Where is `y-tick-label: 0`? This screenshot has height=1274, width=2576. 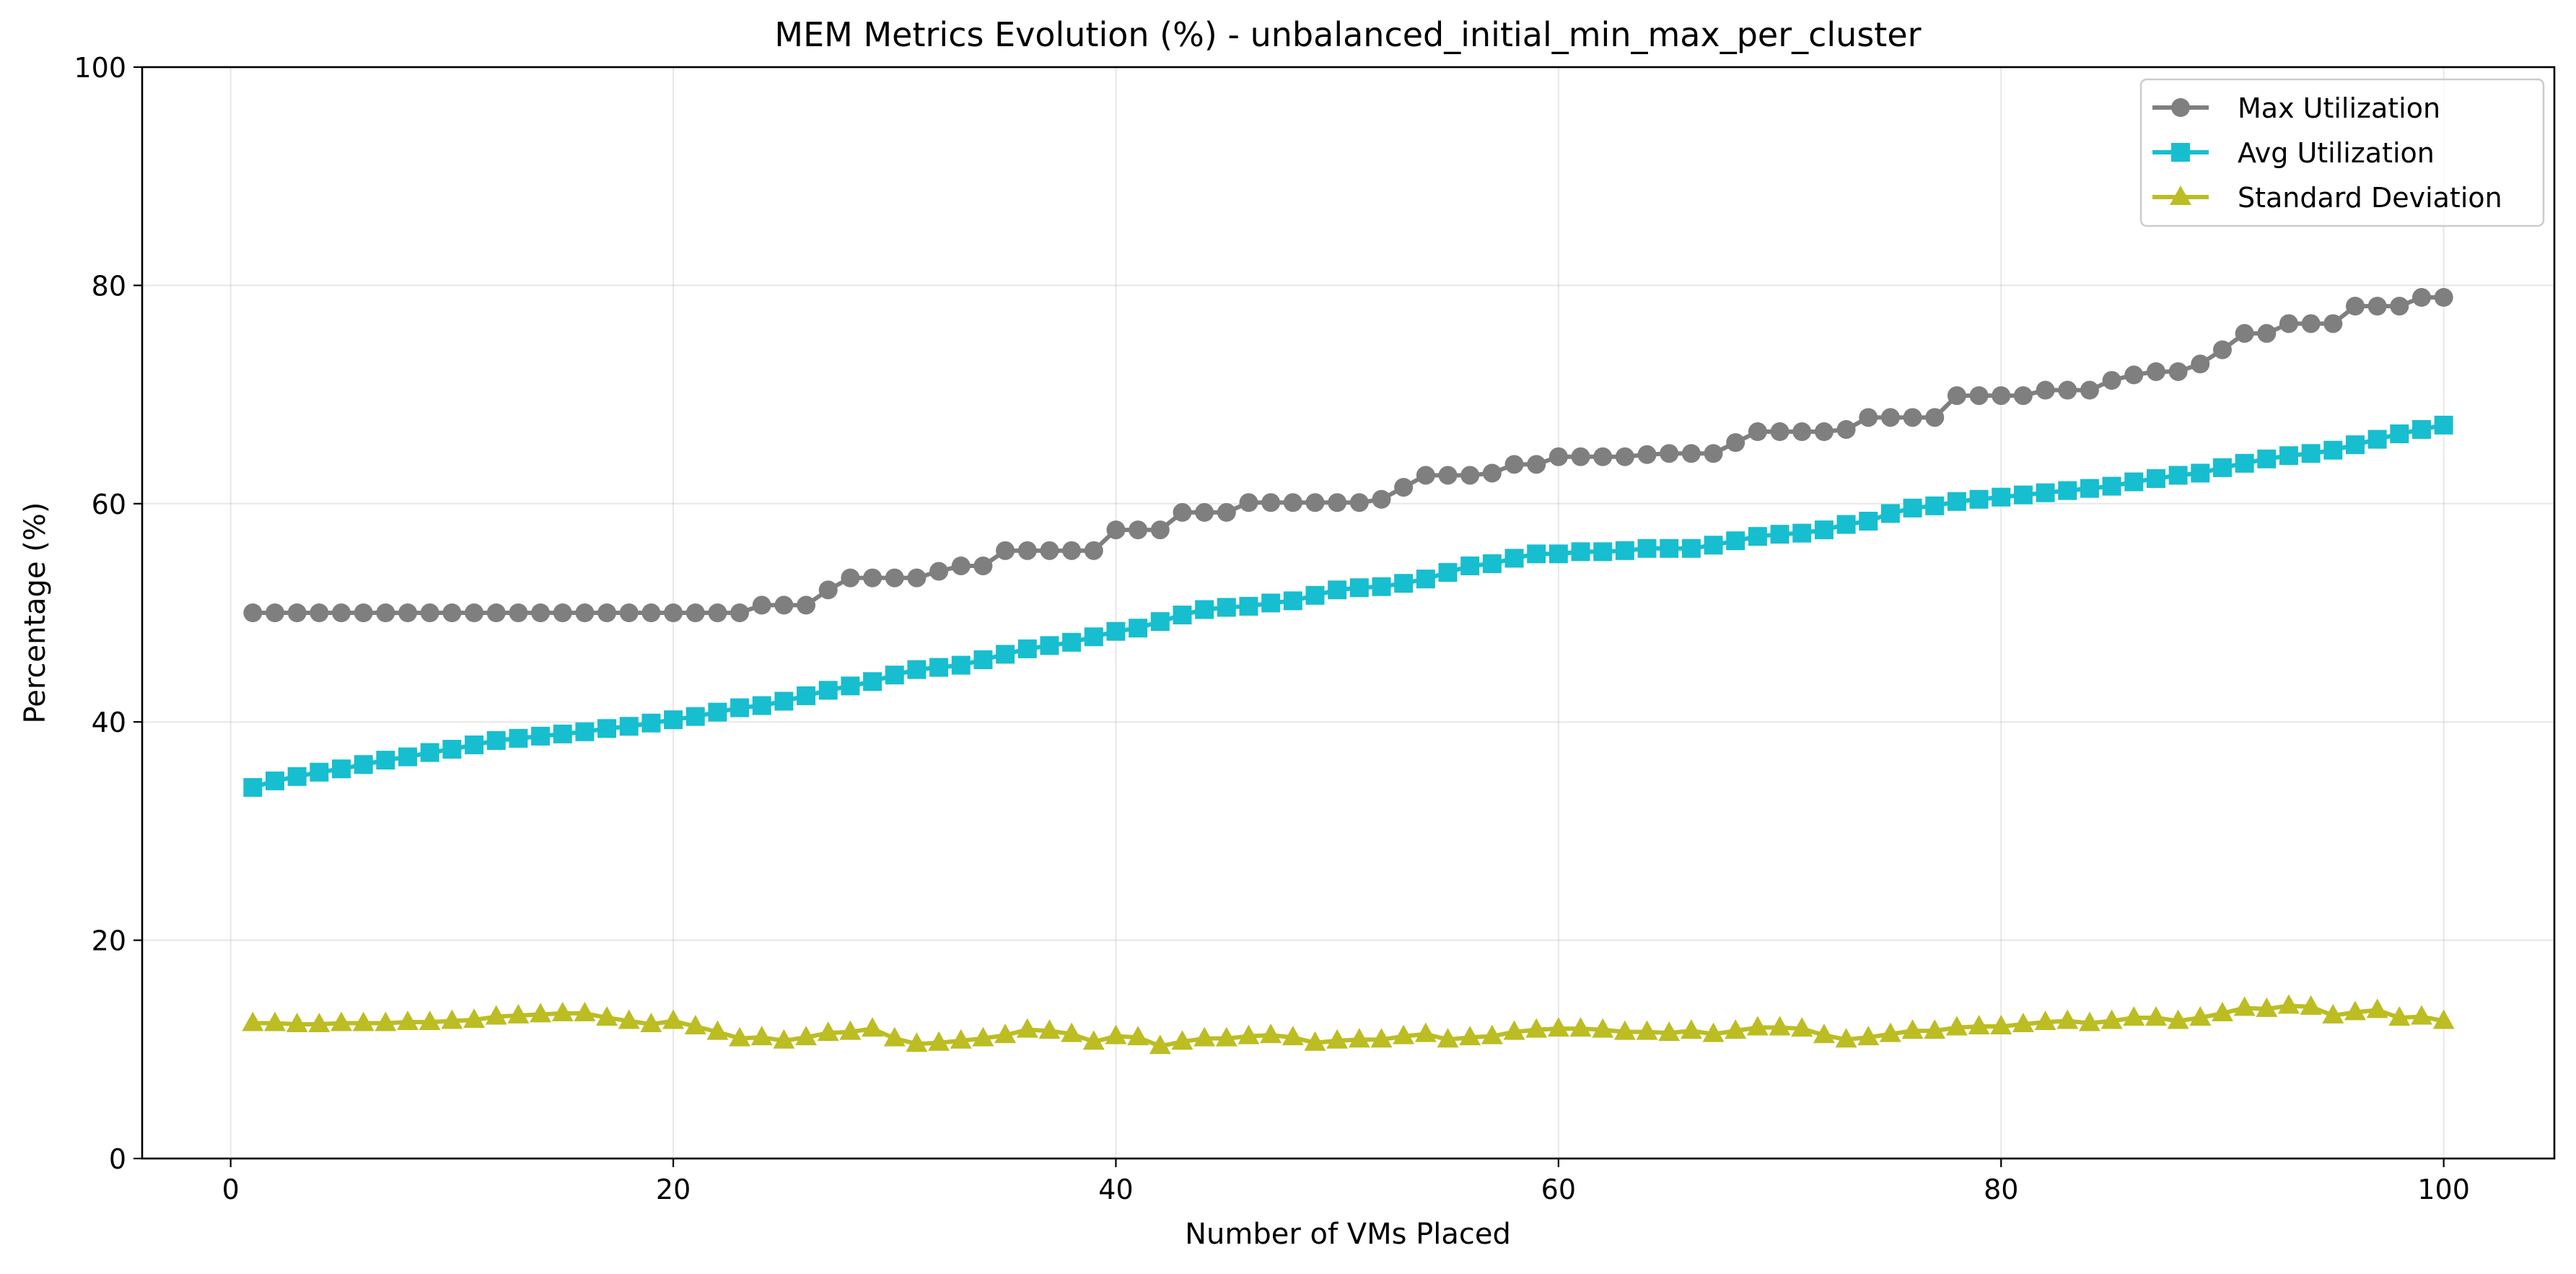 y-tick-label: 0 is located at coordinates (118, 1159).